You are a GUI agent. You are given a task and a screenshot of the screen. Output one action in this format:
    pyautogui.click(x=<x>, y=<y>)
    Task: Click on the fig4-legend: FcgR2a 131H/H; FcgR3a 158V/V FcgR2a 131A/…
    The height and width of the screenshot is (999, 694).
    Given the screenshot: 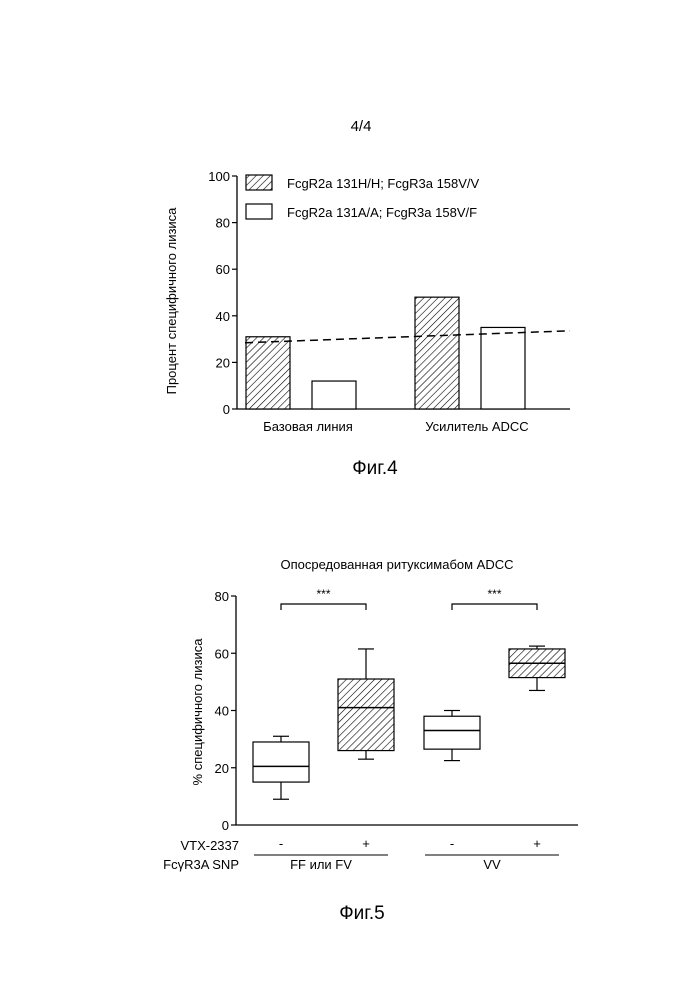 What is the action you would take?
    pyautogui.click(x=362, y=197)
    